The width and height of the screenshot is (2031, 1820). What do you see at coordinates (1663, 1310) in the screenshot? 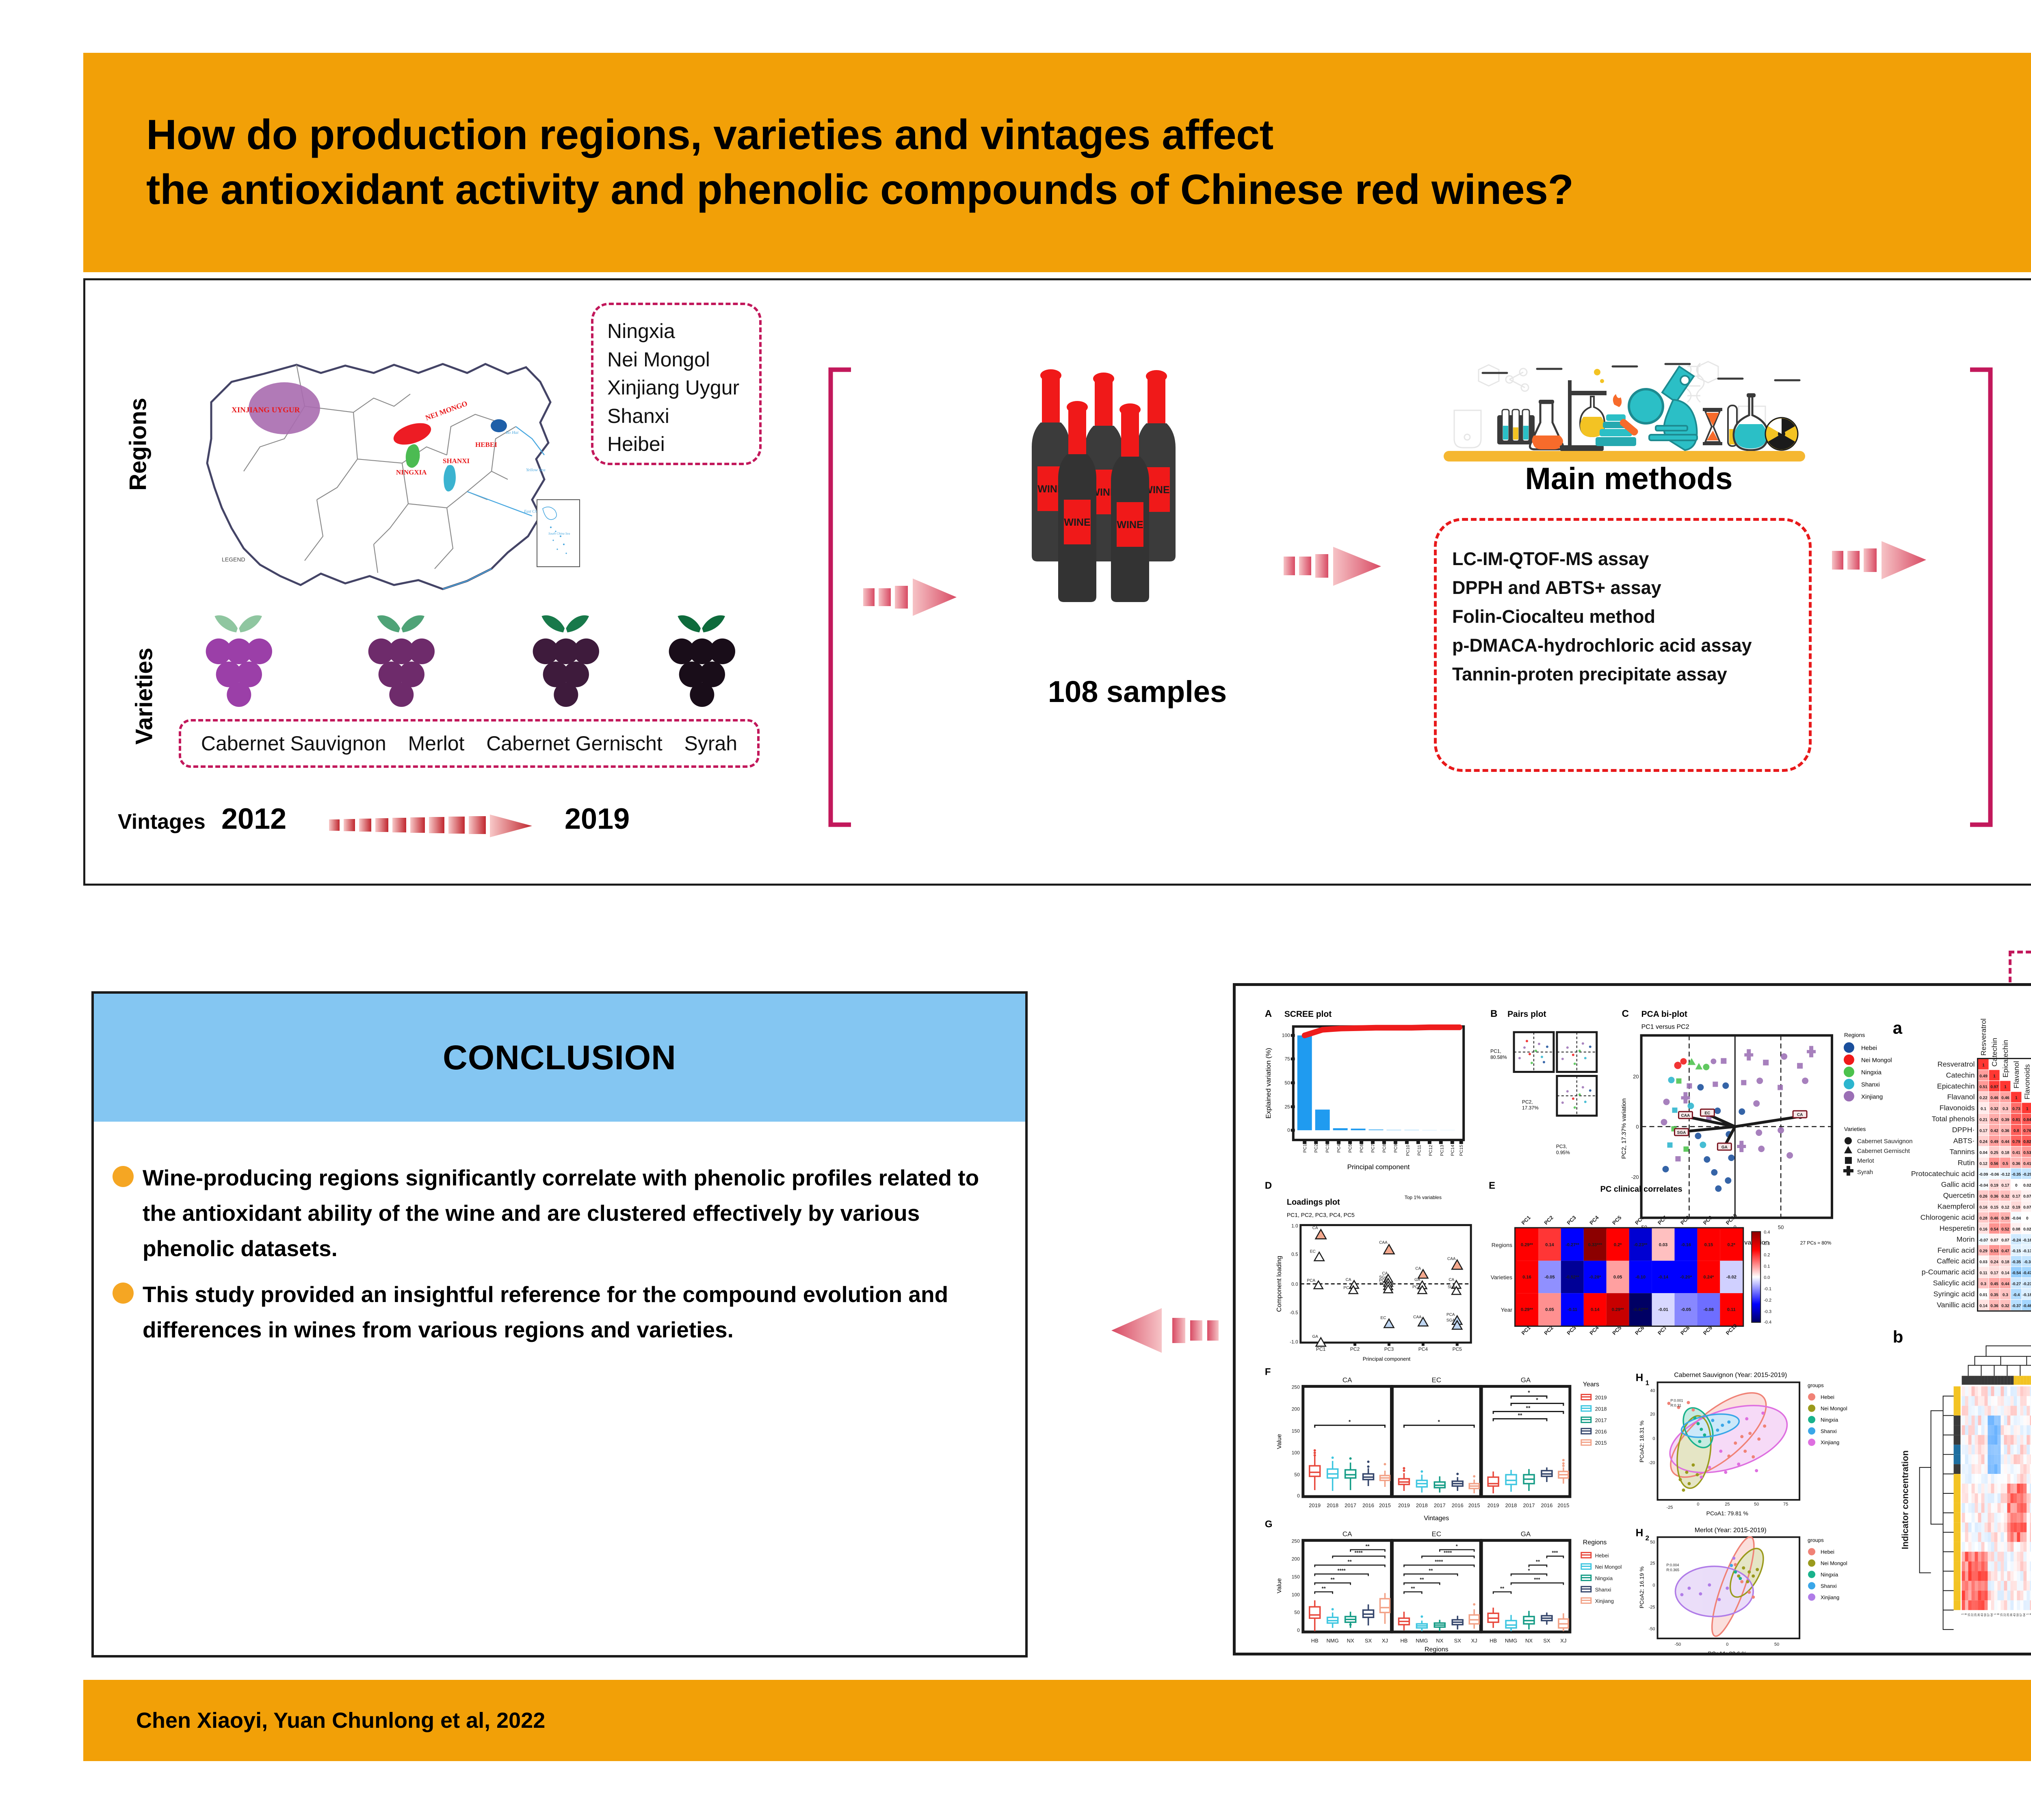
I see `svg-text: -0.01` at bounding box center [1663, 1310].